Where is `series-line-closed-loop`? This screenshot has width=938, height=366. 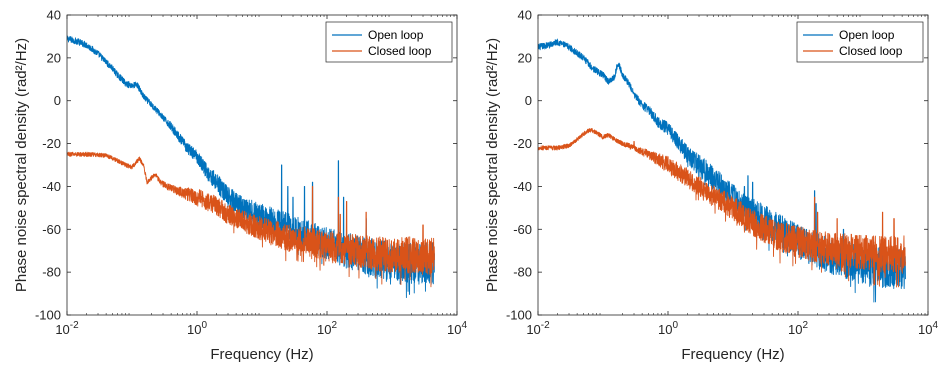
series-line-closed-loop is located at coordinates (251, 219).